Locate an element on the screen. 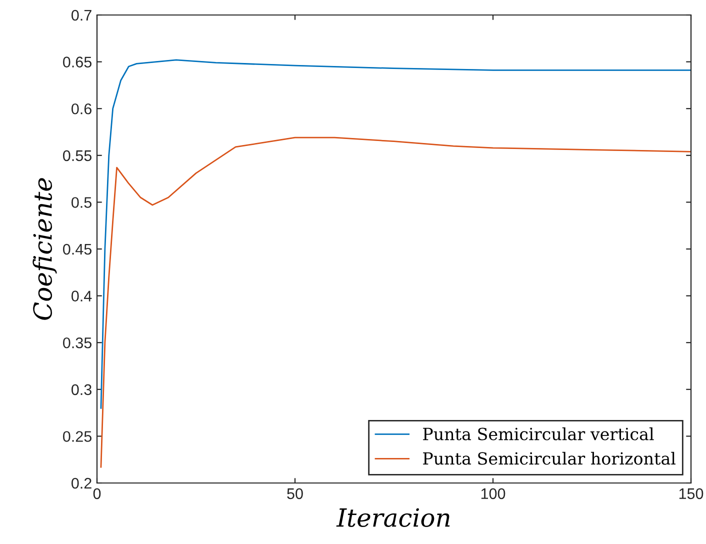 The width and height of the screenshot is (706, 544). legend-label: Punta Semicircular horizontal is located at coordinates (549, 458).